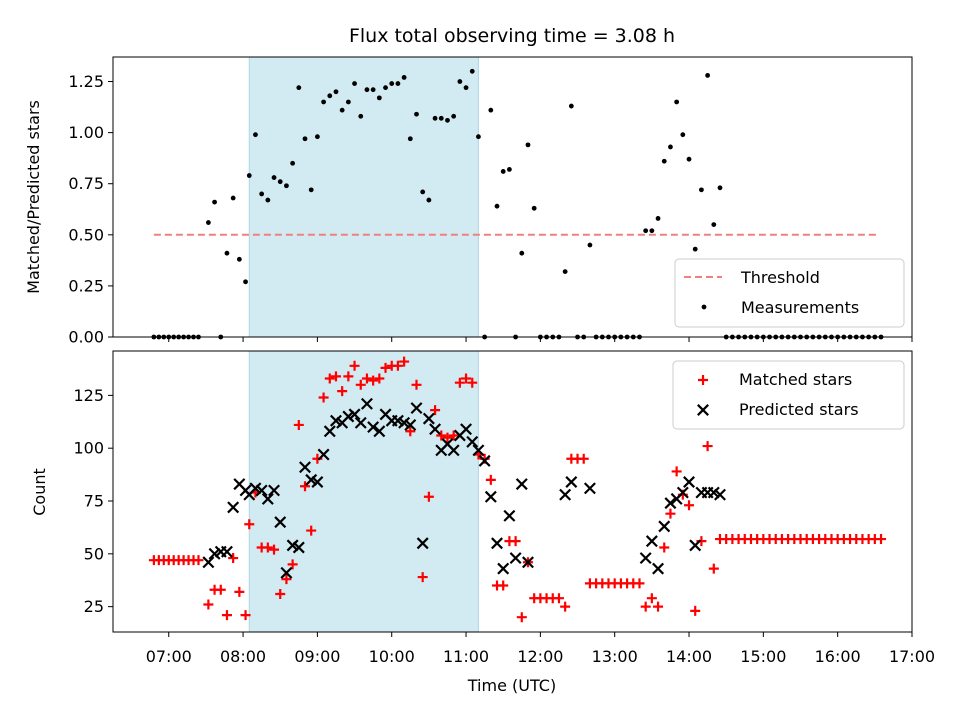 The height and width of the screenshot is (720, 960). Describe the element at coordinates (788, 395) in the screenshot. I see `legend-box` at that location.